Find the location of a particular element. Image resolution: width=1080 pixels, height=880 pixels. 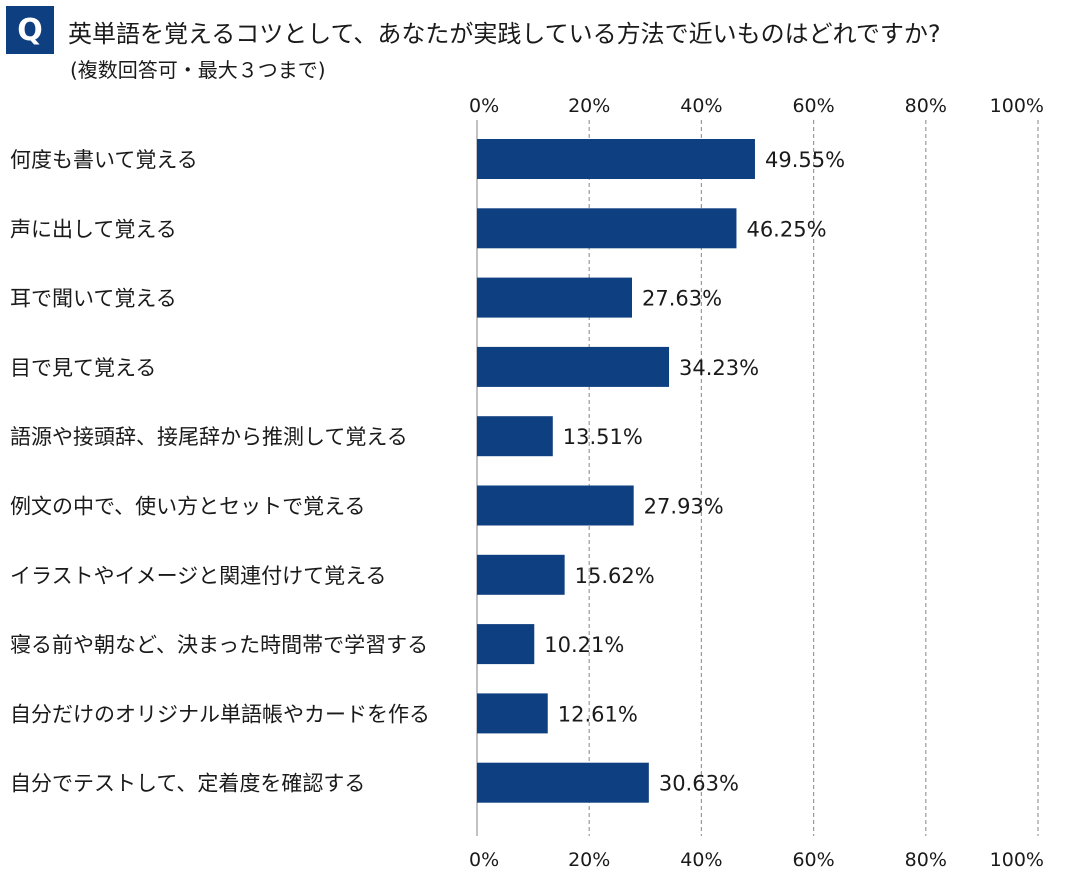

category-label: 何度も書いて覚える is located at coordinates (104, 160).